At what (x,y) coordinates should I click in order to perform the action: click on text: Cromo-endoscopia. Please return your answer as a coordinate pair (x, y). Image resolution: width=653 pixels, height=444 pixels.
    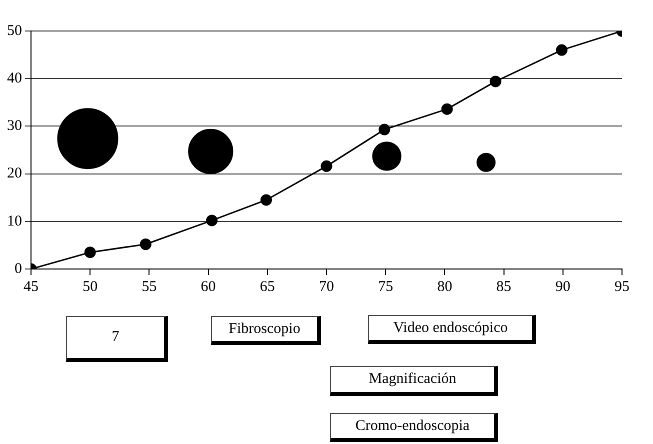
    Looking at the image, I should click on (414, 427).